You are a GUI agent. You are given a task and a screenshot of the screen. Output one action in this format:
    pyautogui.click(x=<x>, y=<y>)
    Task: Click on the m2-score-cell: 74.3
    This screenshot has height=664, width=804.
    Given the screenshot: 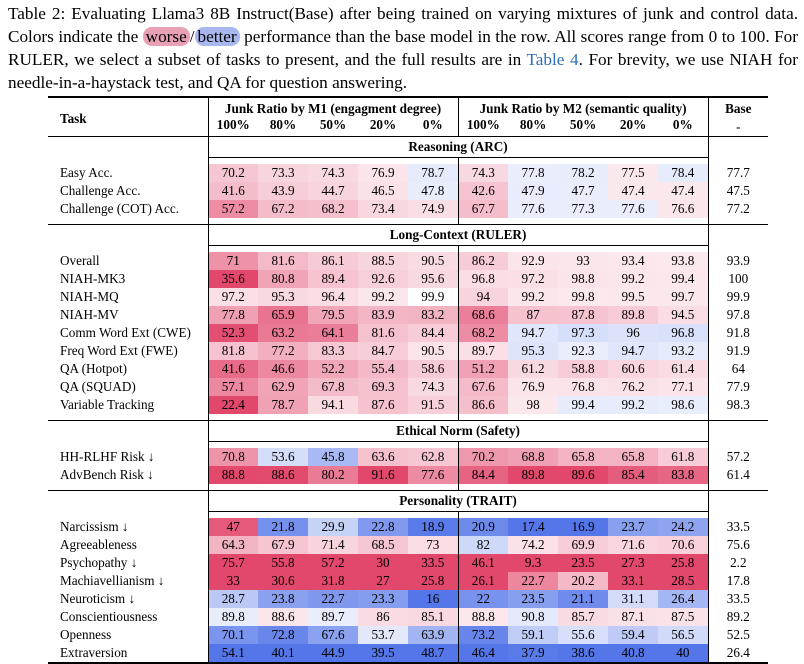 What is the action you would take?
    pyautogui.click(x=483, y=173)
    